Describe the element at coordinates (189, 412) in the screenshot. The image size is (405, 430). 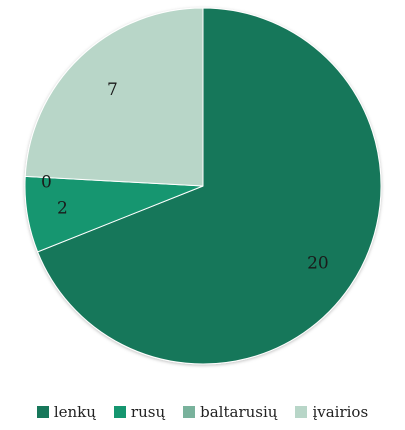
I see `legend-swatch-baltarusiu` at that location.